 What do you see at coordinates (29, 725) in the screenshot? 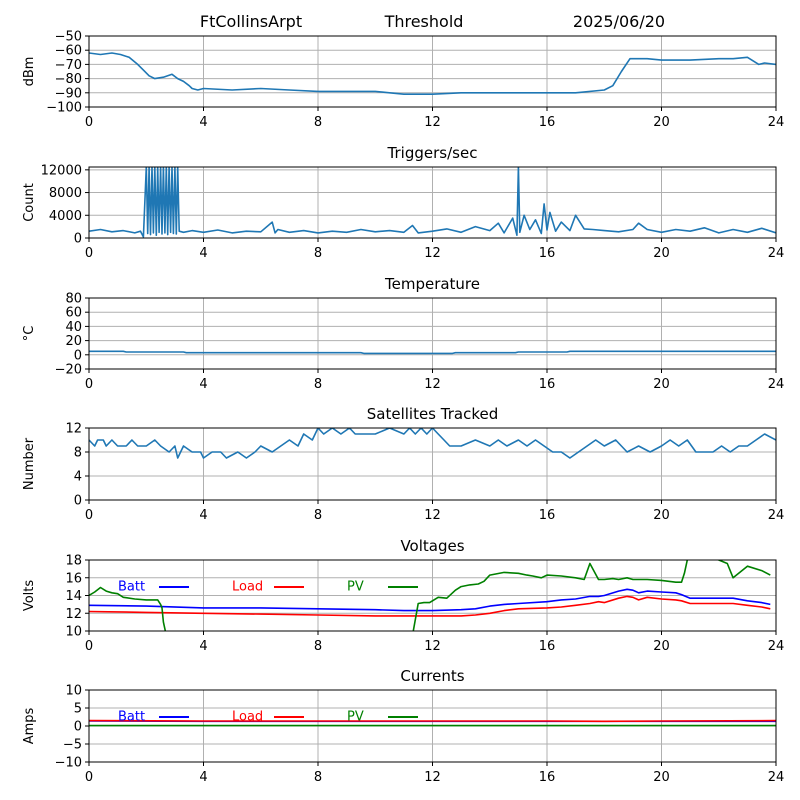
I see `y-axis-label: Amps` at bounding box center [29, 725].